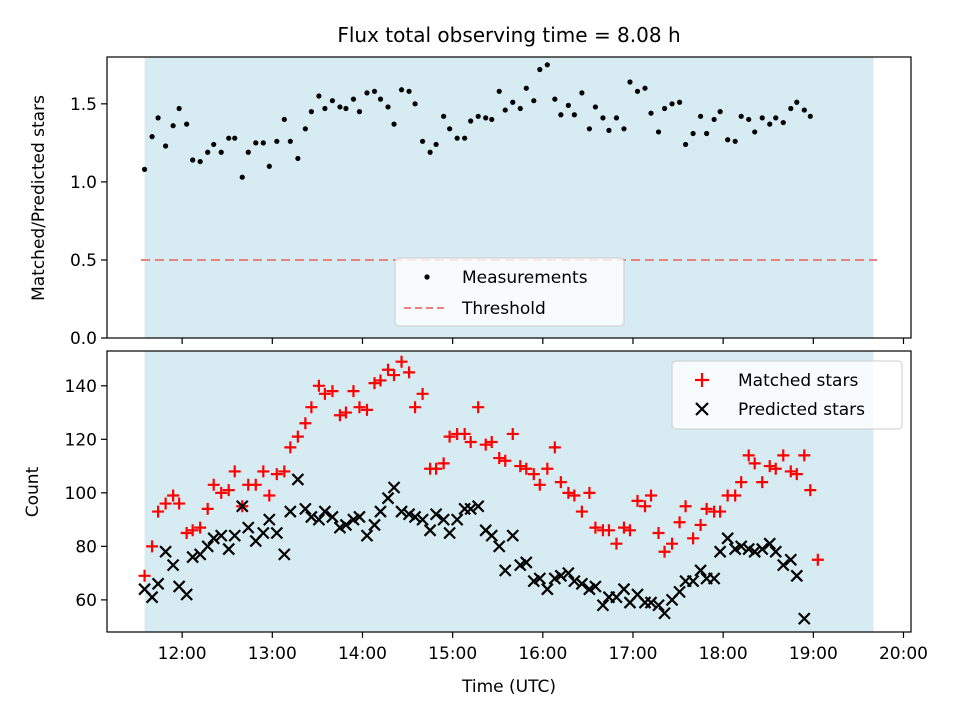 The height and width of the screenshot is (720, 960). I want to click on y-count-tick-label: 120, so click(81, 440).